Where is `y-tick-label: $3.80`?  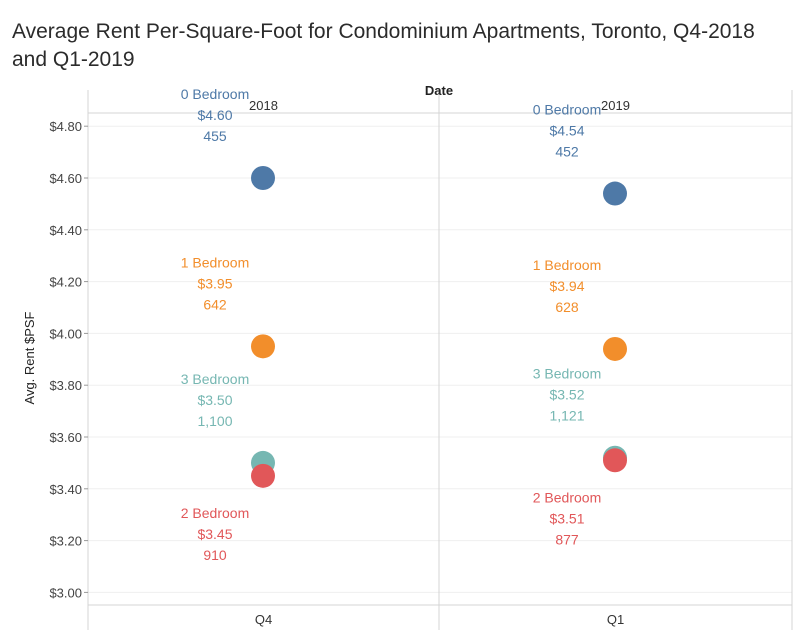 y-tick-label: $3.80 is located at coordinates (65, 385).